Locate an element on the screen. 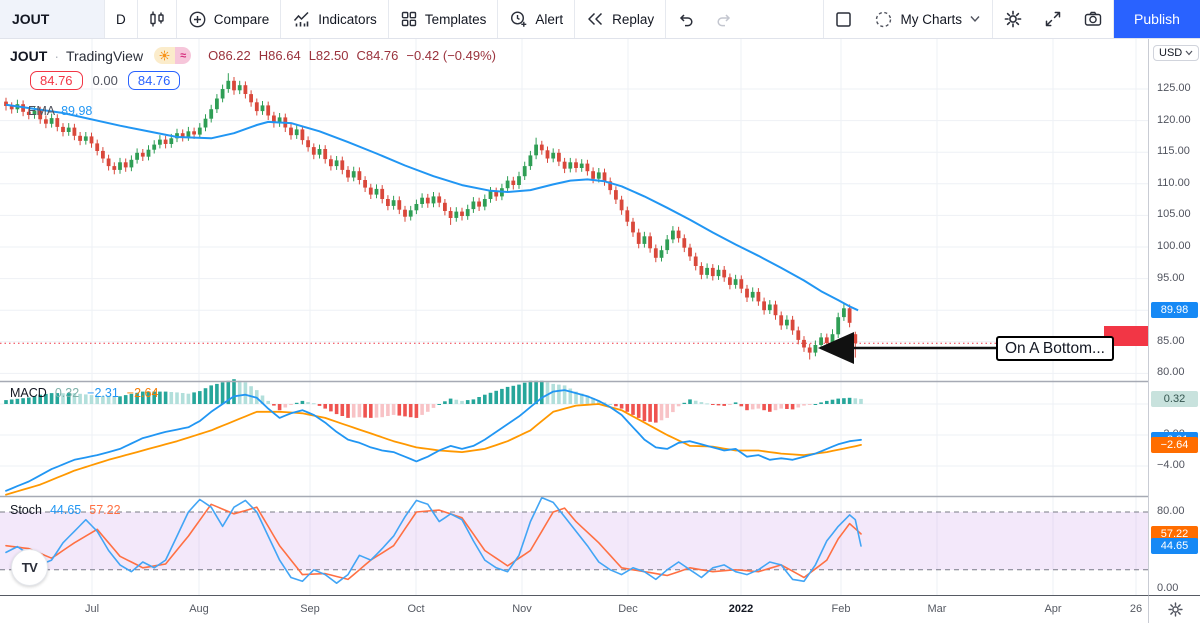 This screenshot has height=623, width=1200. zero-change-value: 0.00 is located at coordinates (105, 80).